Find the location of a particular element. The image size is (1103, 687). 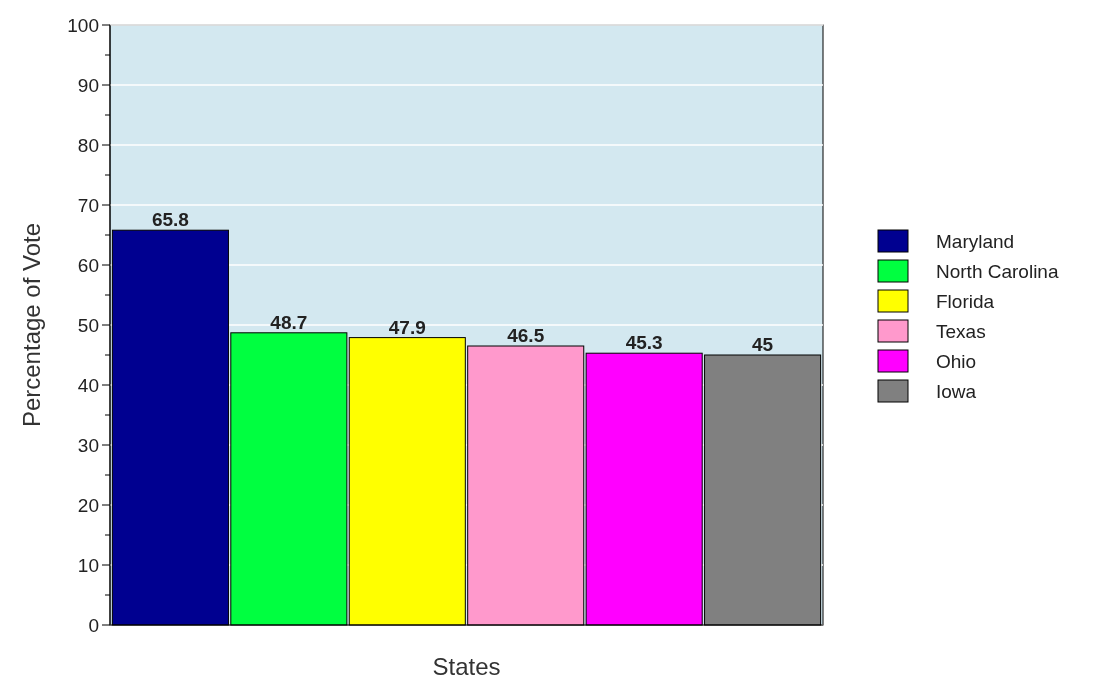

y-tick-label: 0 is located at coordinates (93, 625).